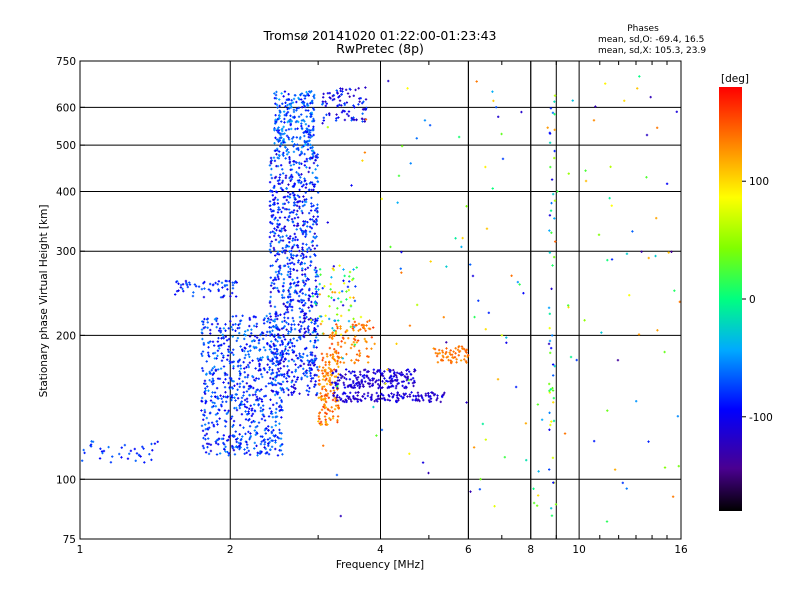 This screenshot has height=600, width=800. Describe the element at coordinates (66, 62) in the screenshot. I see `y-tick-label: 750` at that location.